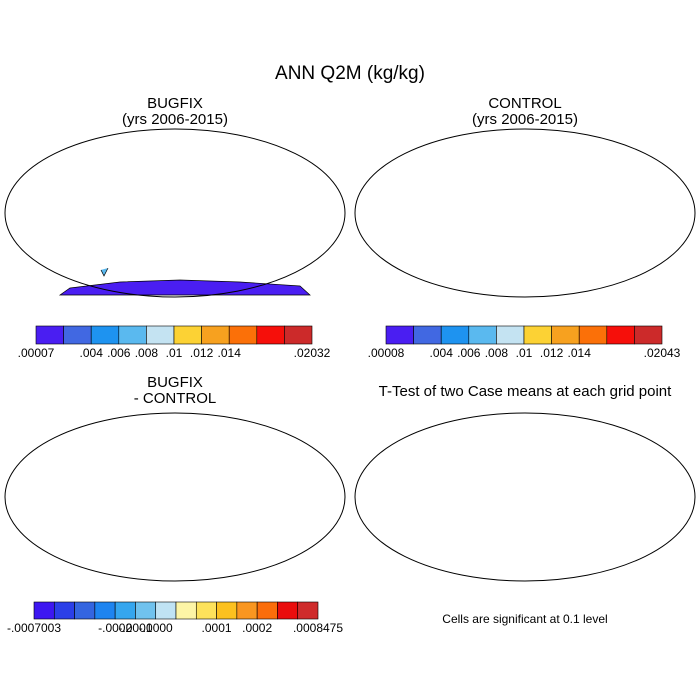 This screenshot has width=700, height=700. Describe the element at coordinates (156, 628) in the screenshot. I see `colorbar-tick-label: -.0000` at that location.